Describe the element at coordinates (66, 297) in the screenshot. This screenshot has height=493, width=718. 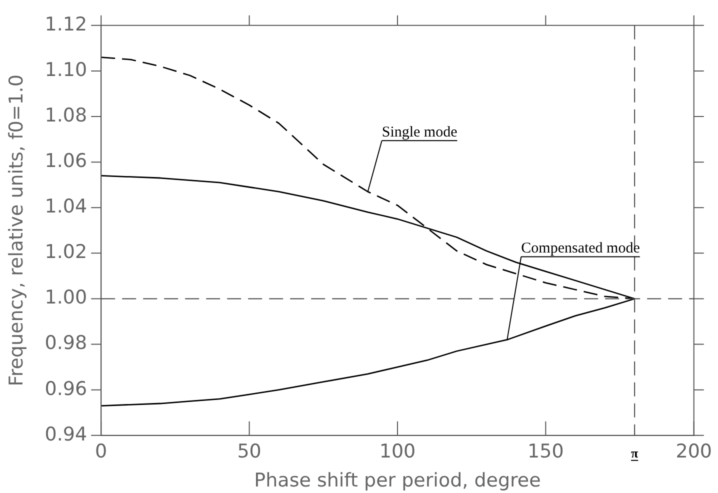
I see `y-tick-label: 1.00` at that location.